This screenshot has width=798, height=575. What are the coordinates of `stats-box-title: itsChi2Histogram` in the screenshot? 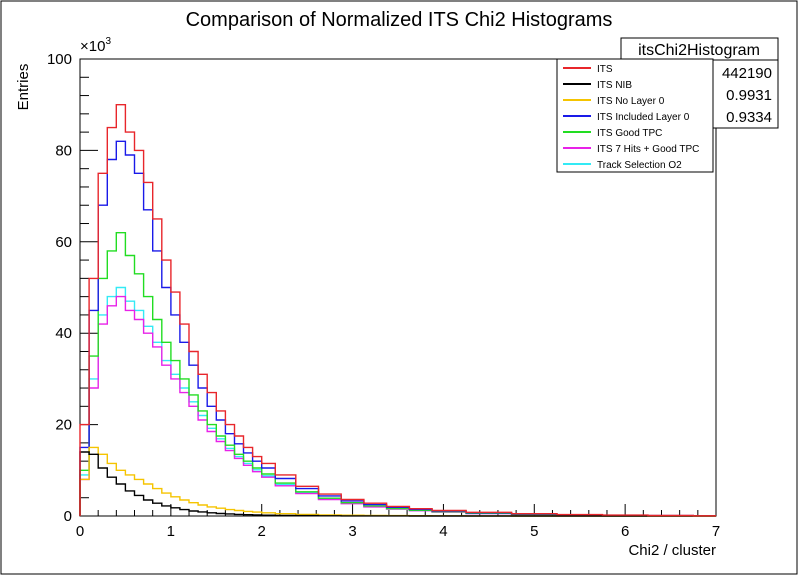 It's located at (699, 50).